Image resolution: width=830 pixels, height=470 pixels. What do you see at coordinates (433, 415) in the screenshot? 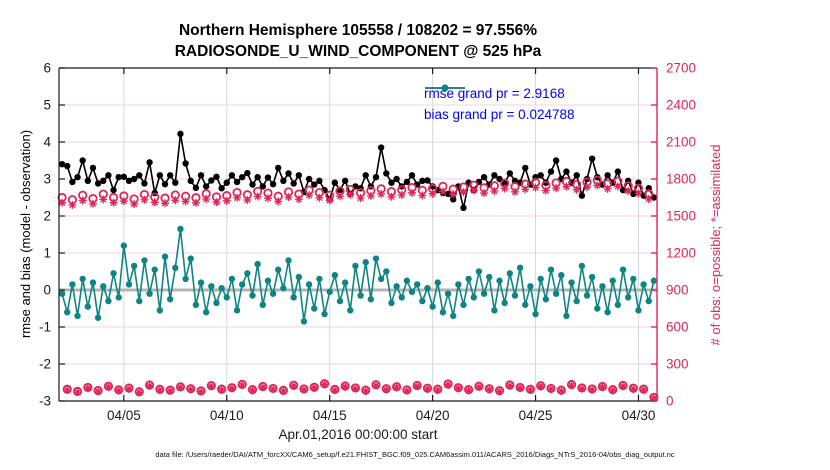
I see `x-tick-label: 04/20` at bounding box center [433, 415].